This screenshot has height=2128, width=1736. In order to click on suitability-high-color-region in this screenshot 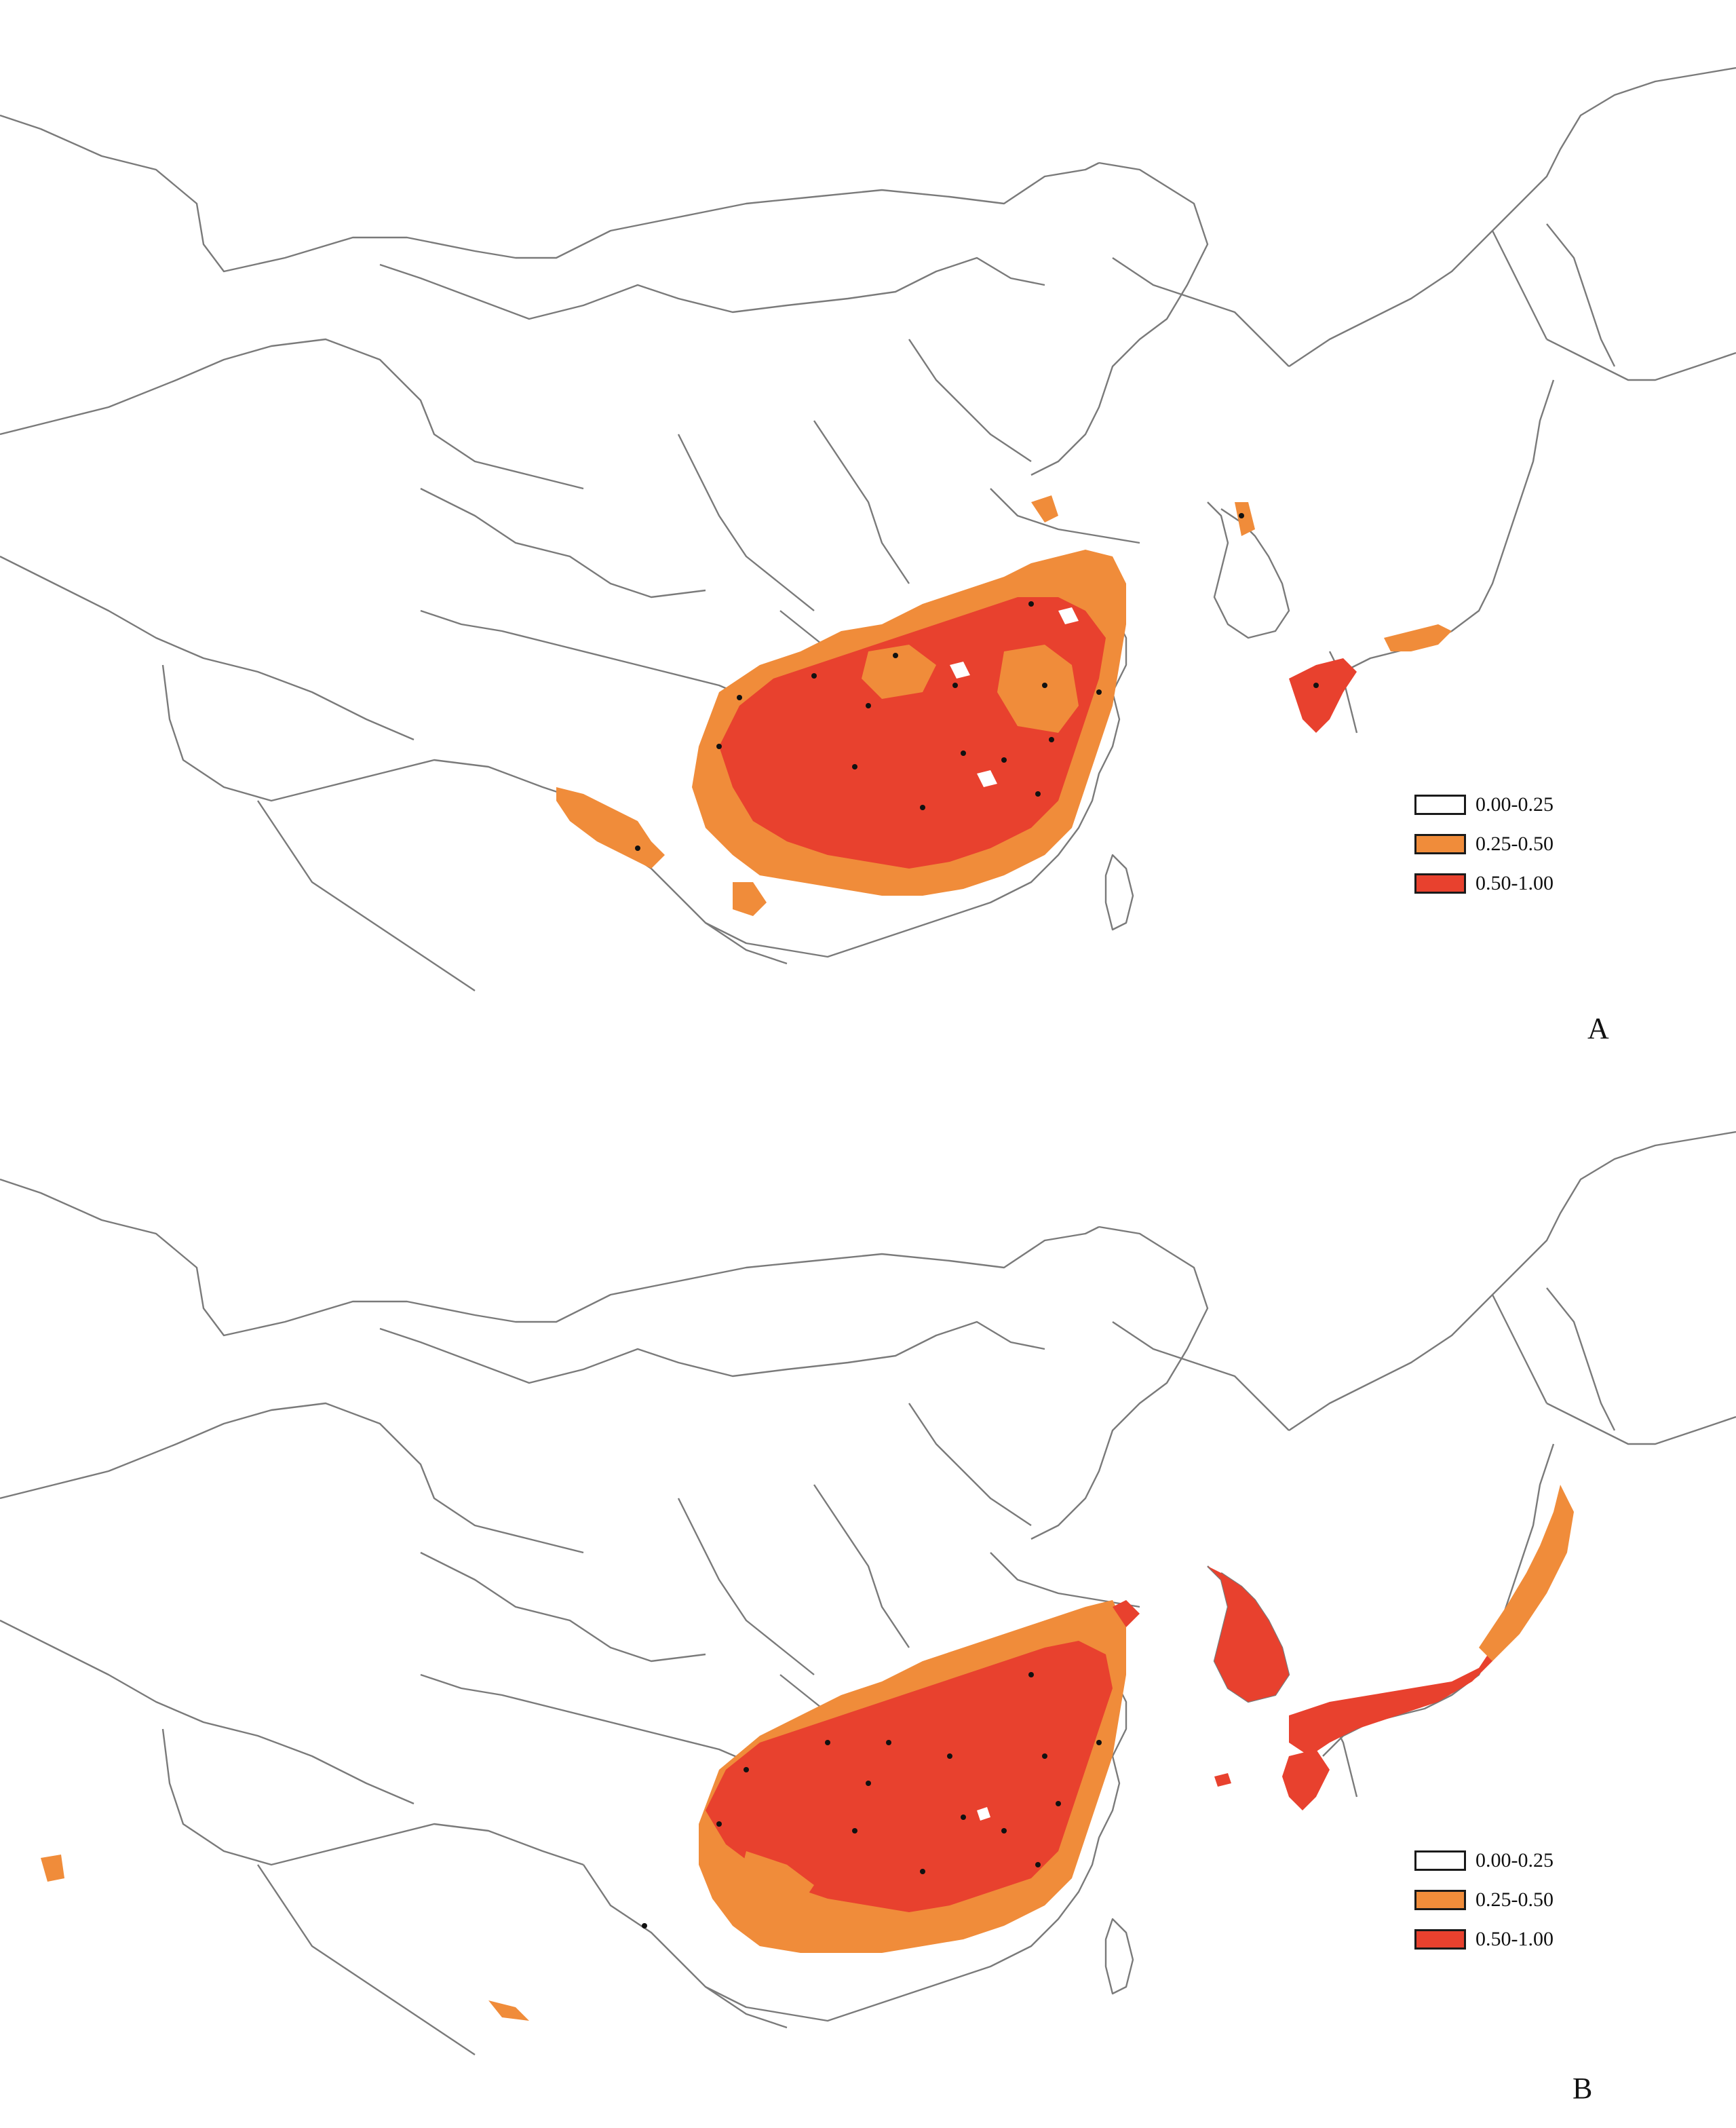, I will do `click(1004, 706)`.